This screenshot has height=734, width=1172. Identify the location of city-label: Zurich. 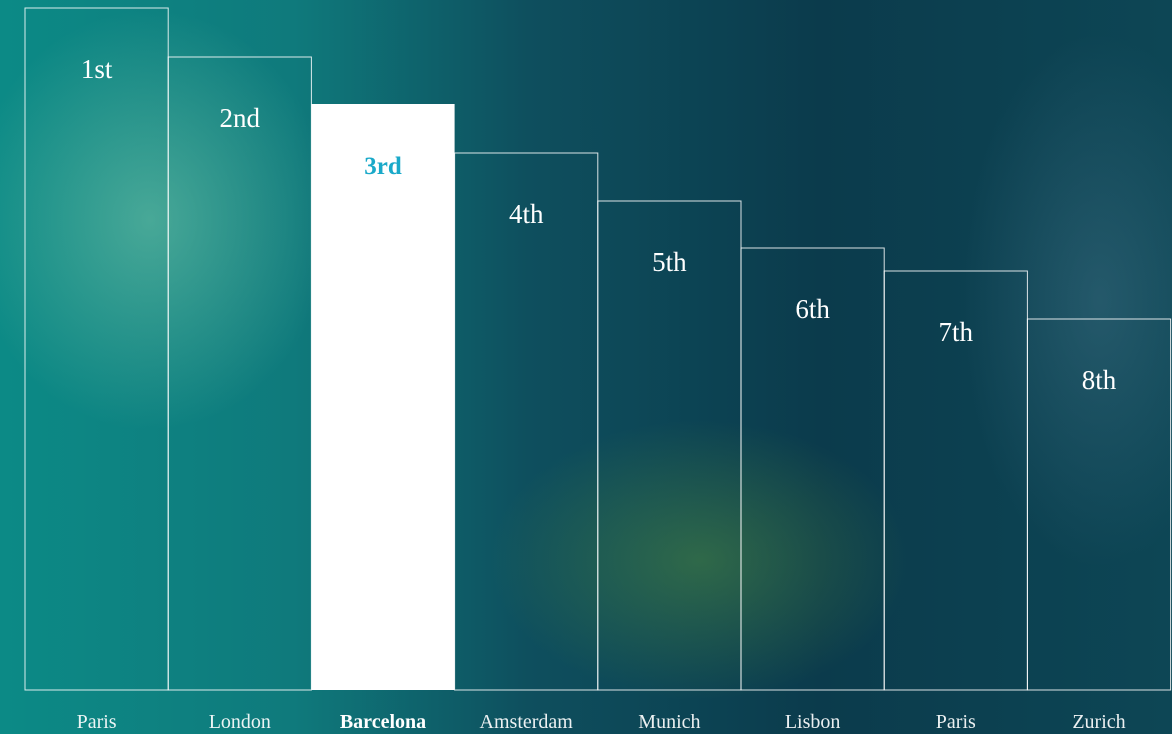
(1098, 722).